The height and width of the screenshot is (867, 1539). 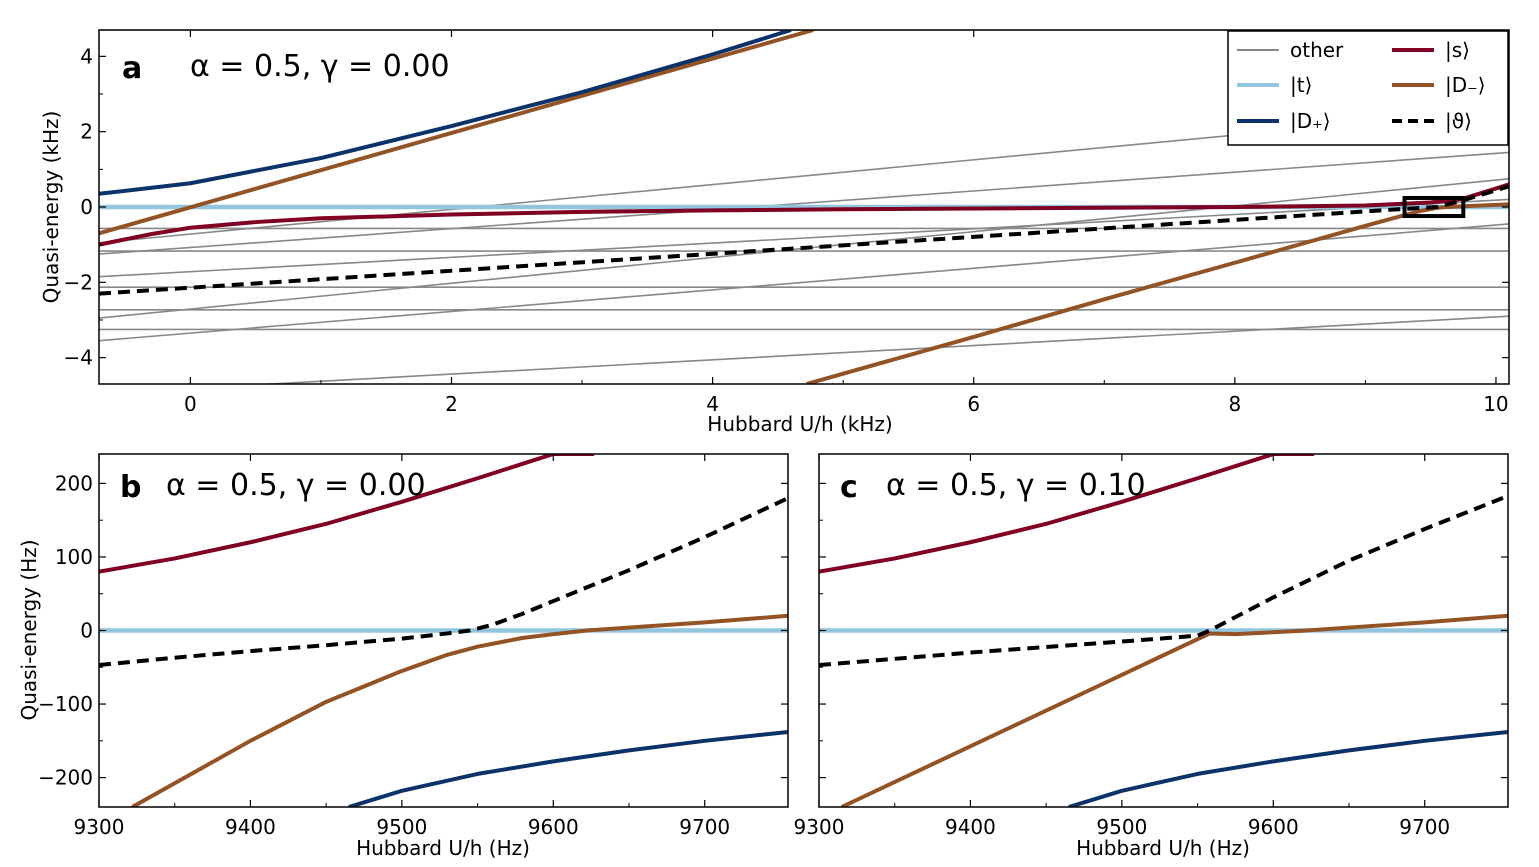 What do you see at coordinates (1458, 121) in the screenshot?
I see `legend-label-theta: |ϑ⟩` at bounding box center [1458, 121].